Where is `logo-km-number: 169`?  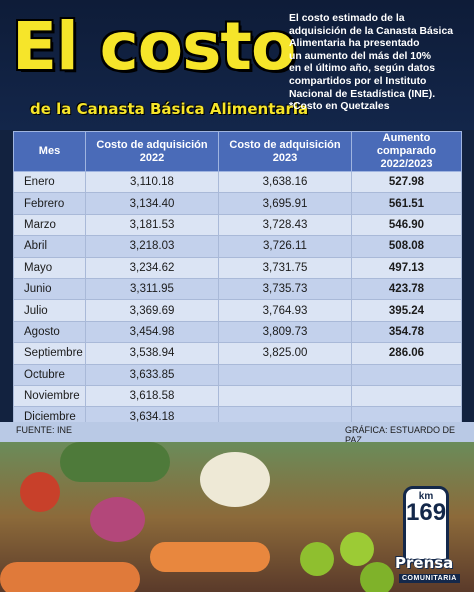
logo-km-number: 169 is located at coordinates (426, 512).